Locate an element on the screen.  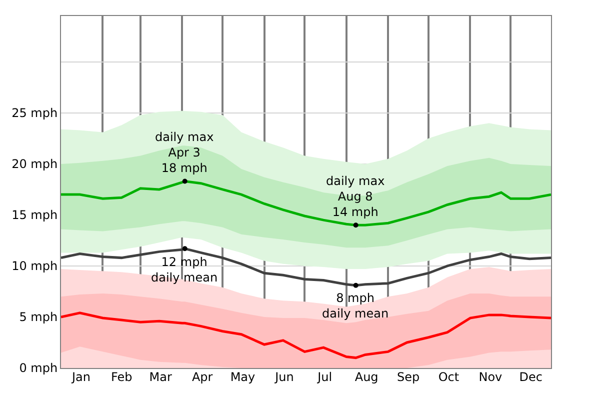
annotation: daily max Aug 8 14 mph is located at coordinates (355, 197).